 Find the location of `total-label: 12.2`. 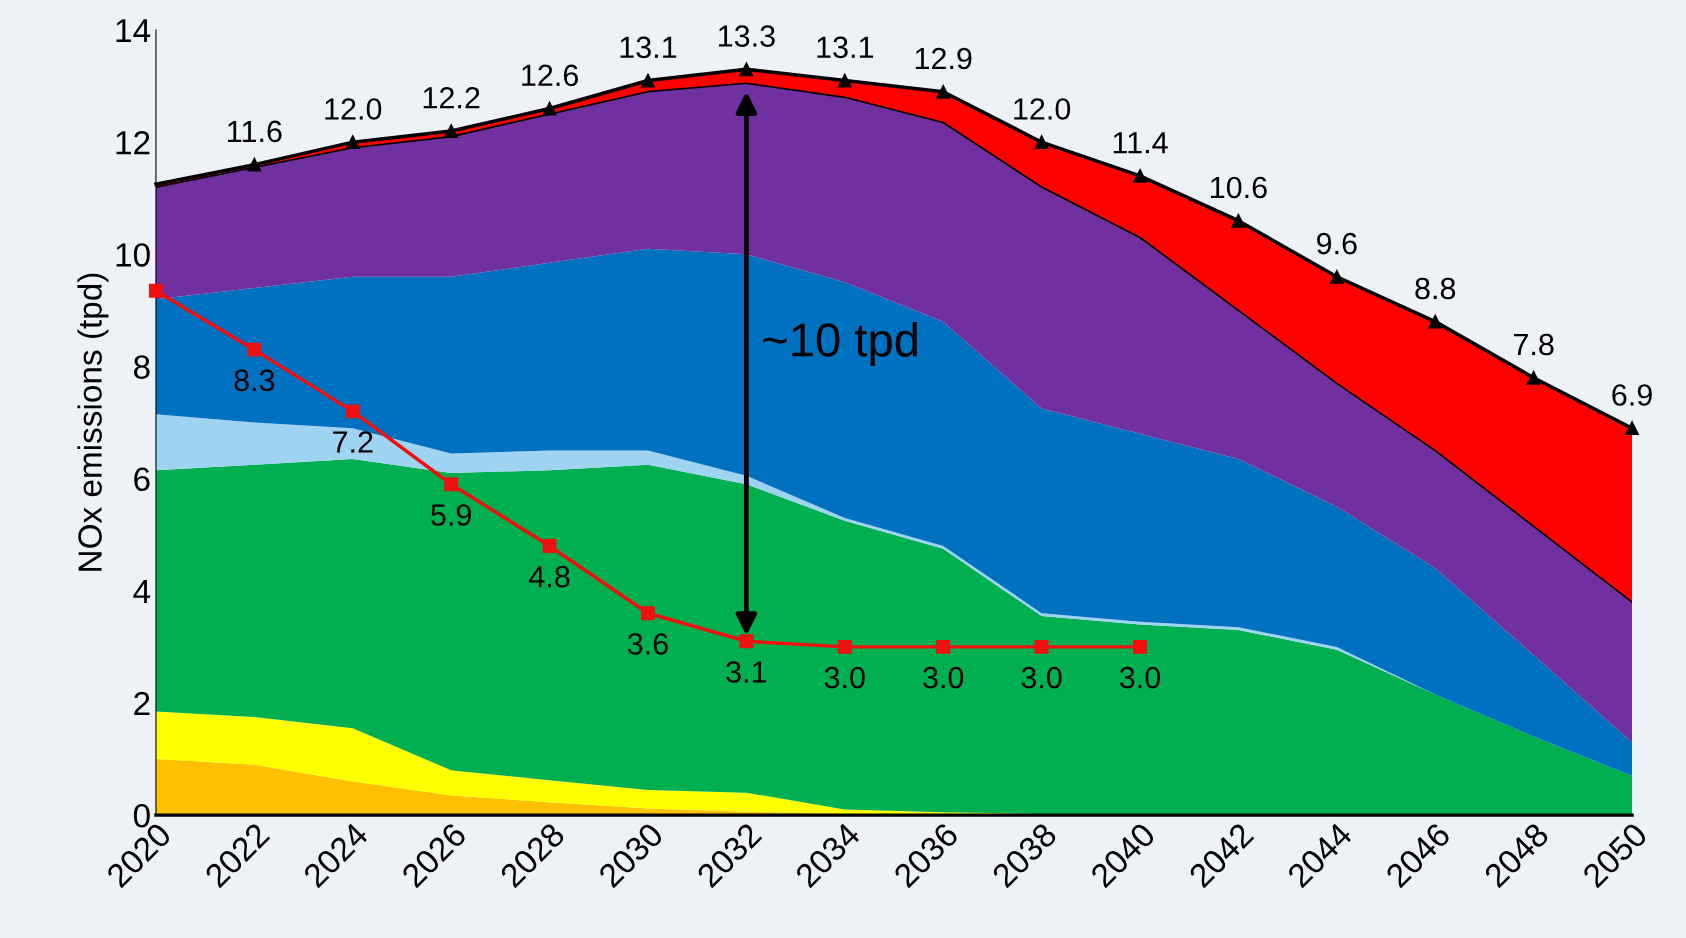

total-label: 12.2 is located at coordinates (451, 97).